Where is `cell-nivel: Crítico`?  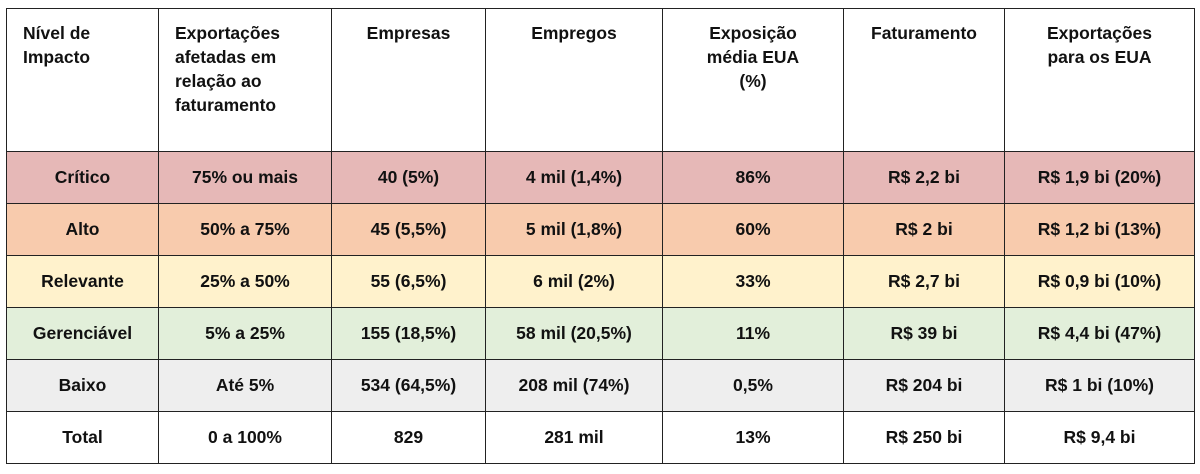
cell-nivel: Crítico is located at coordinates (82, 177).